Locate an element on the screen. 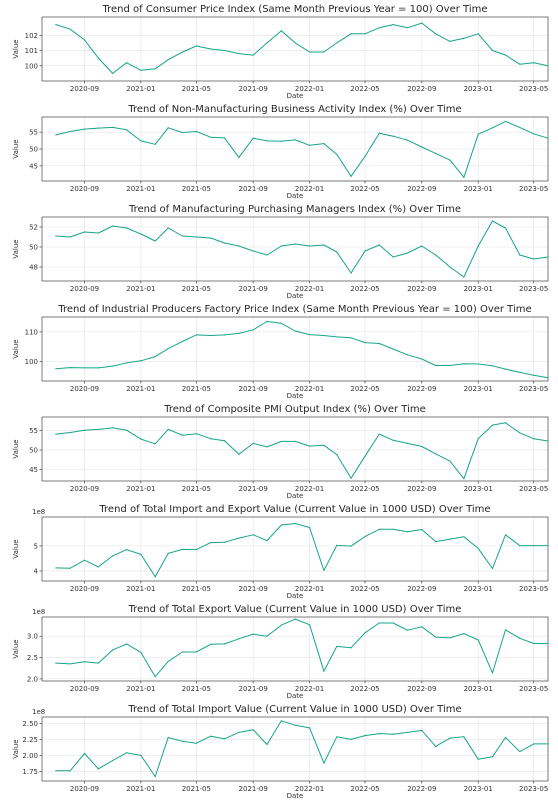 This screenshot has width=558, height=800. y-tick-label: 3.0 is located at coordinates (32, 637).